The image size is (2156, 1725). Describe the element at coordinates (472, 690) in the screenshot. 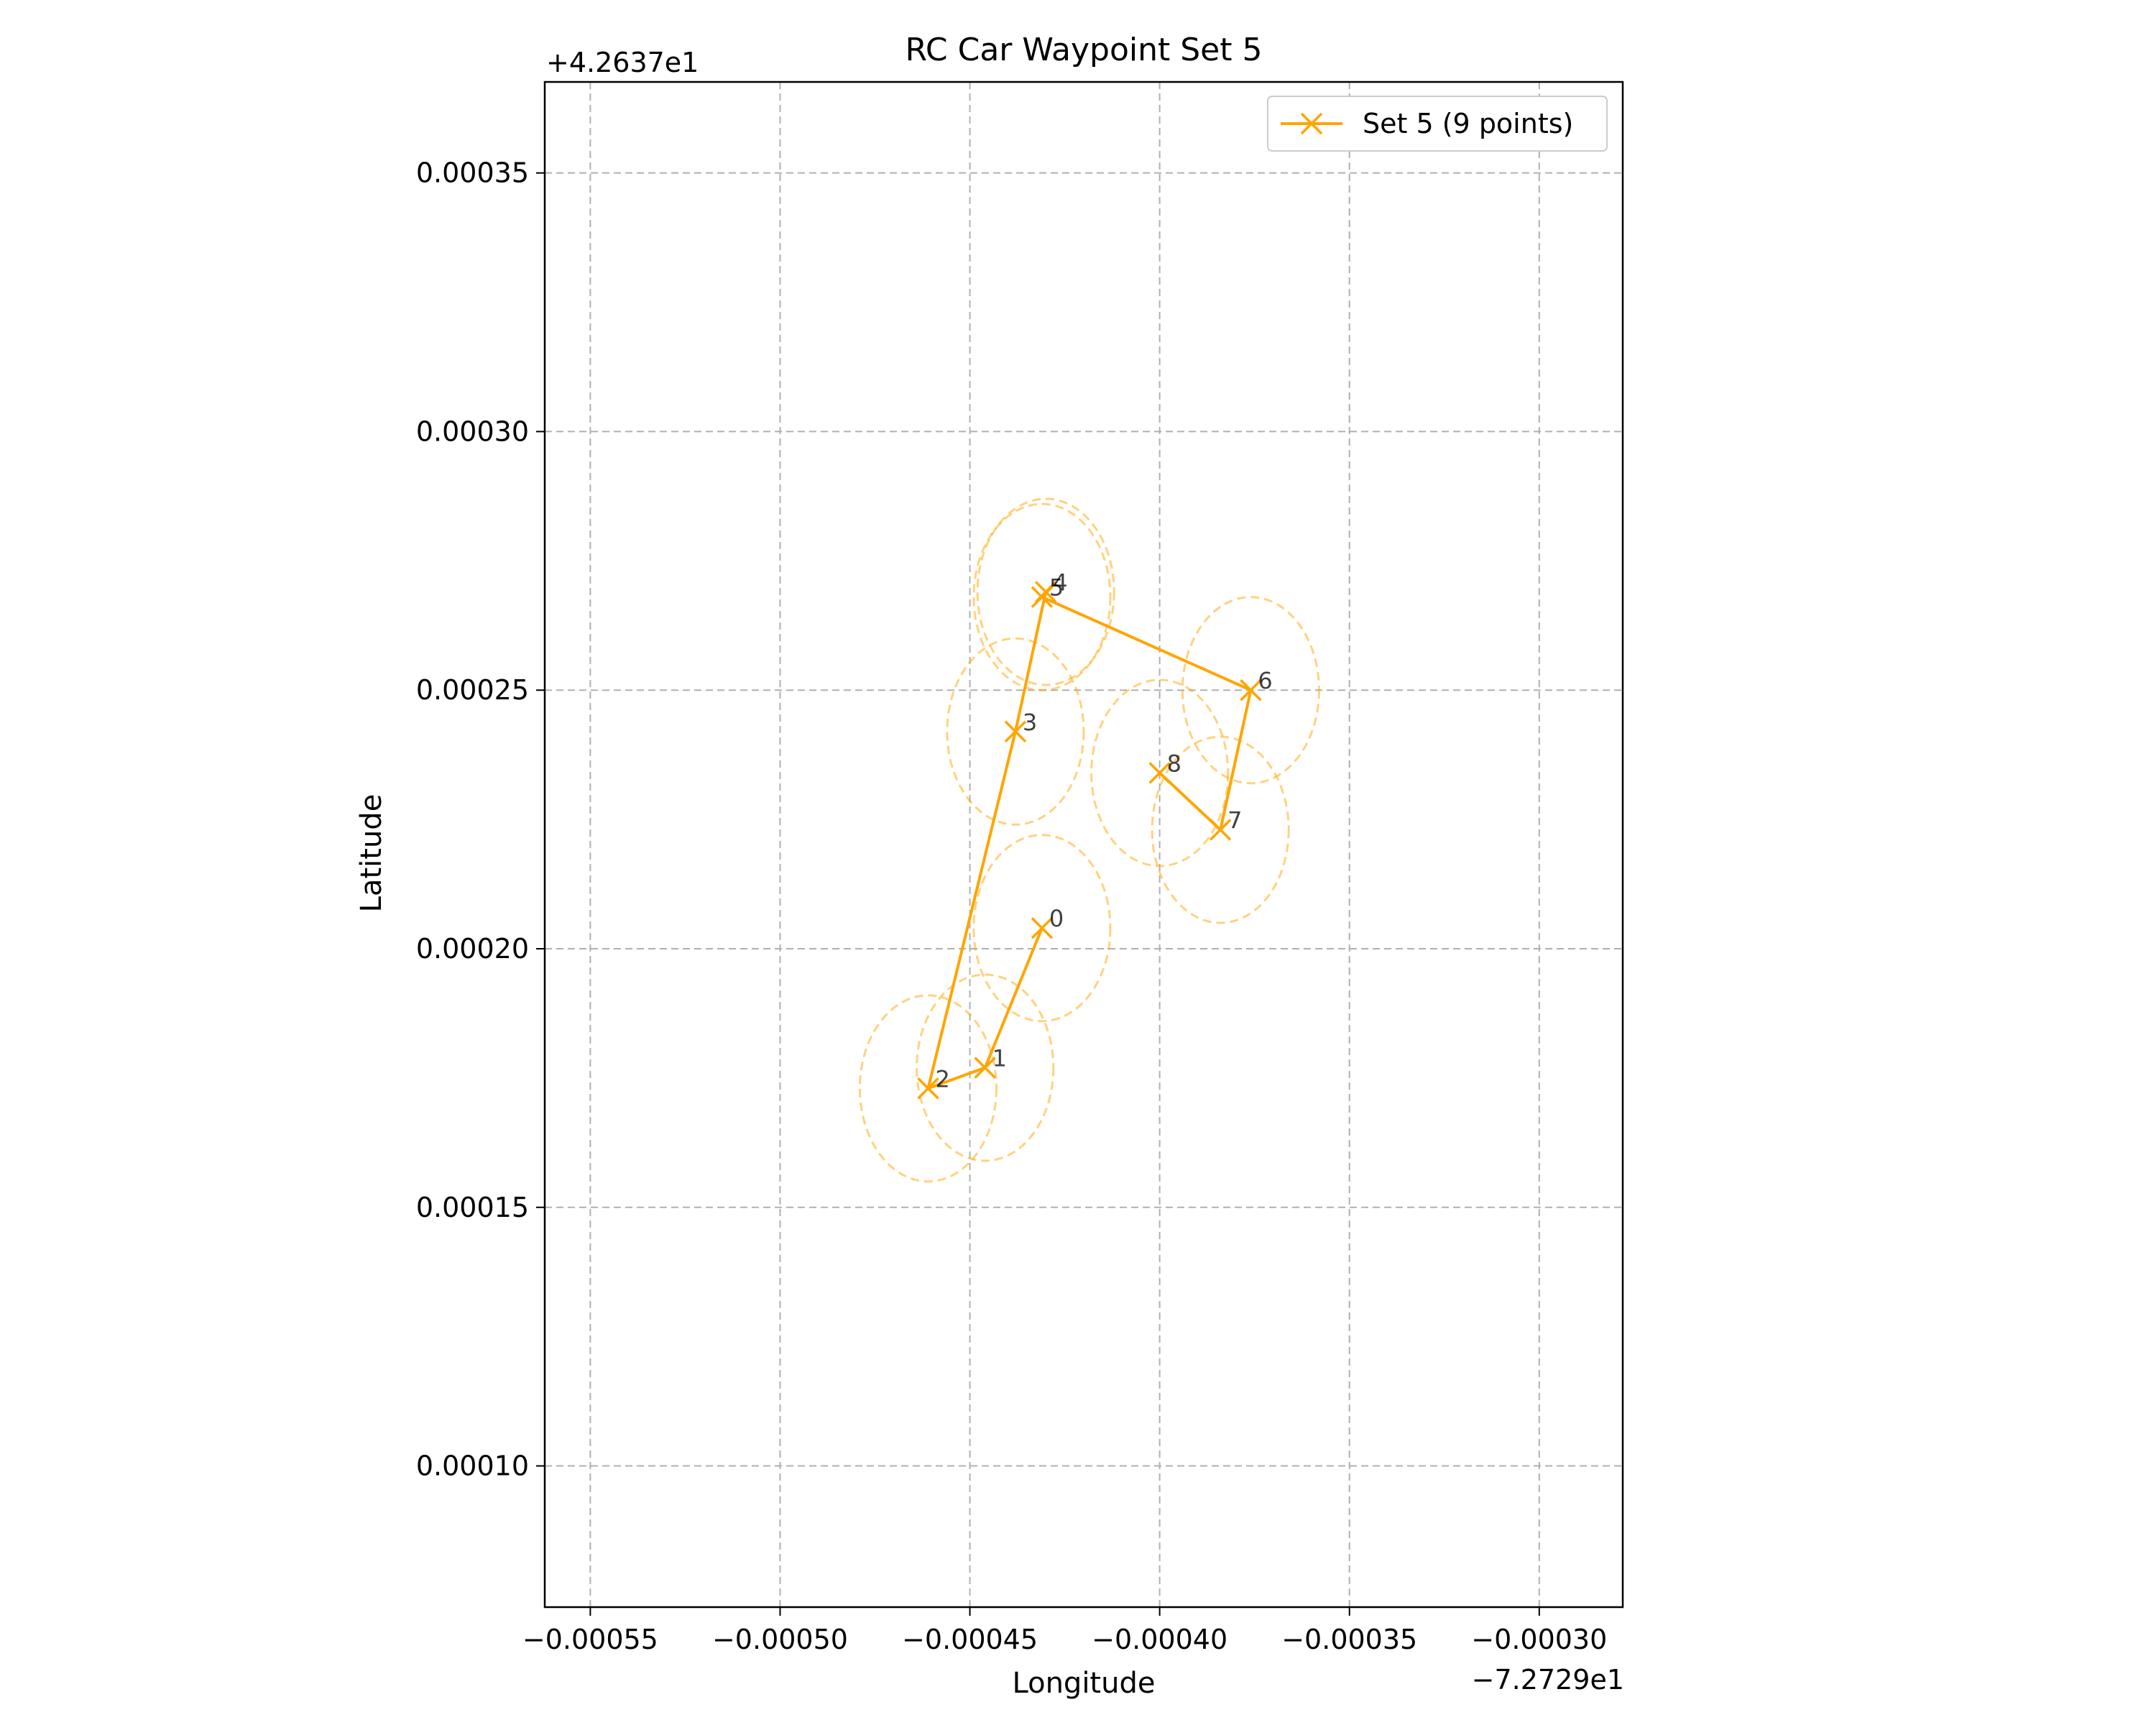

I see `y-tick-label: 0.00025` at that location.